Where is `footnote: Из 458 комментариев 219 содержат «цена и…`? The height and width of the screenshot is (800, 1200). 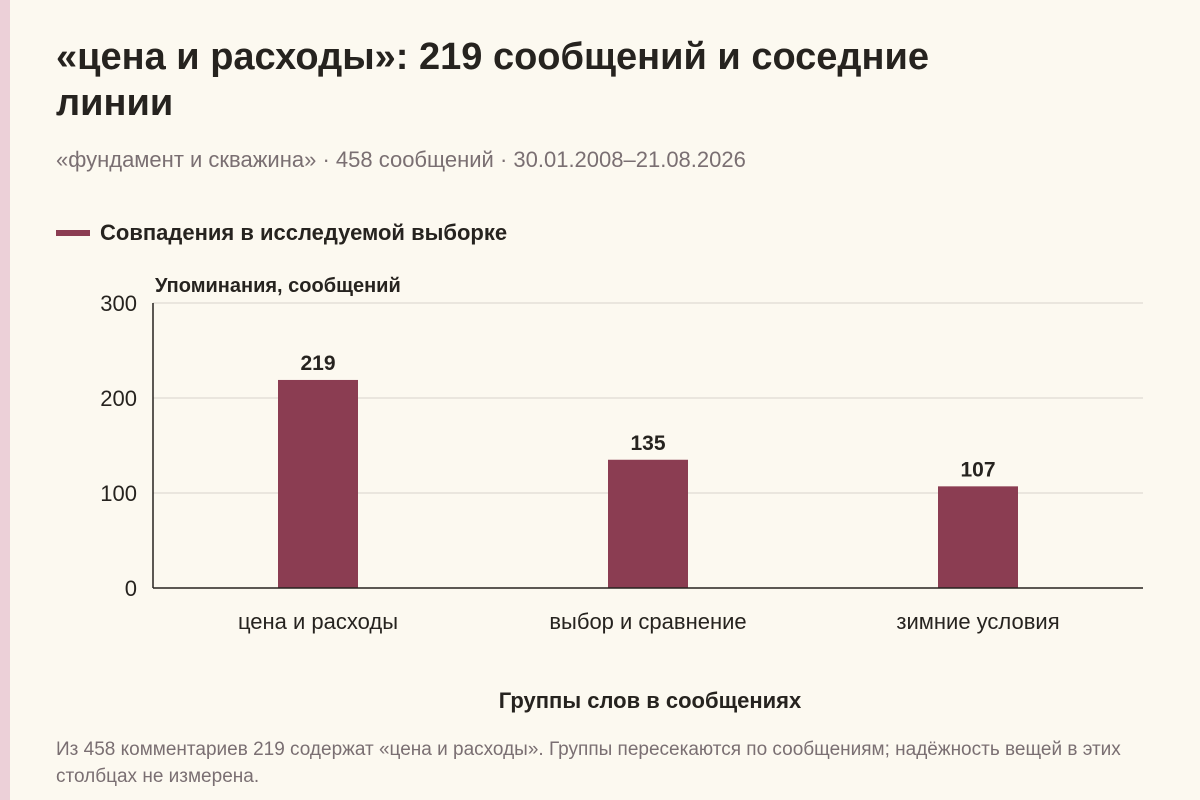 footnote: Из 458 комментариев 219 содержат «цена и… is located at coordinates (588, 763).